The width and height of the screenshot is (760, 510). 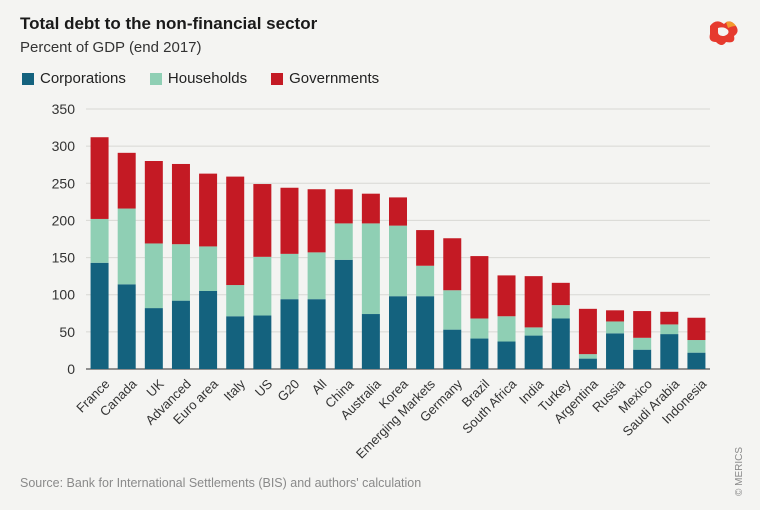 I want to click on bar-italy-households, so click(x=235, y=301).